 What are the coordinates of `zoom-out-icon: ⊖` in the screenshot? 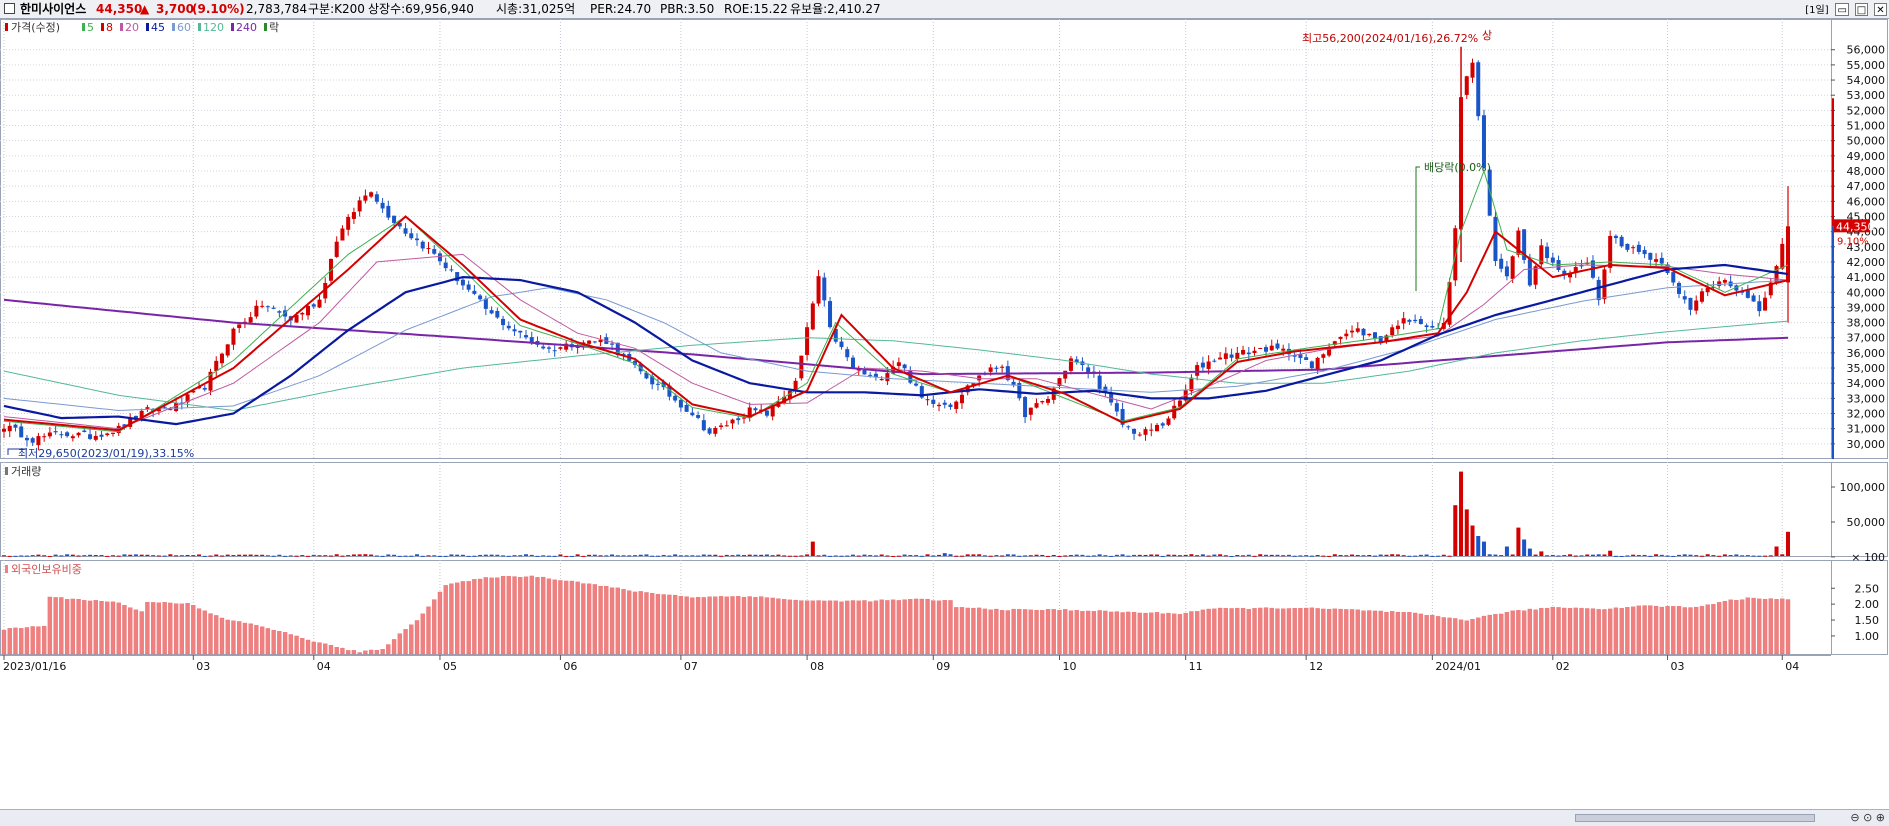 It's located at (1855, 817).